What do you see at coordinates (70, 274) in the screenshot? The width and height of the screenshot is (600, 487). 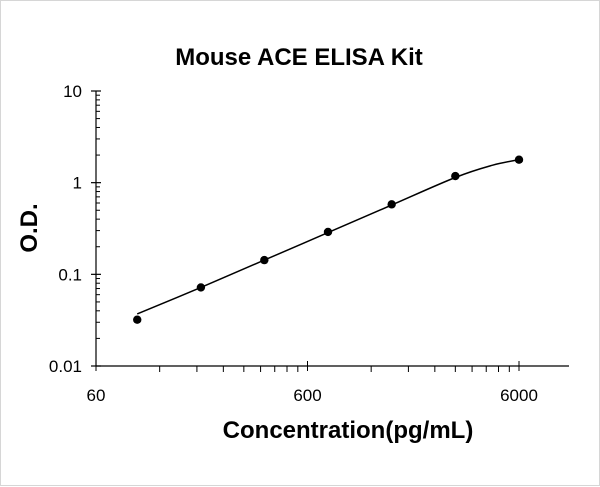 I see `y-tick-label: 0.1` at bounding box center [70, 274].